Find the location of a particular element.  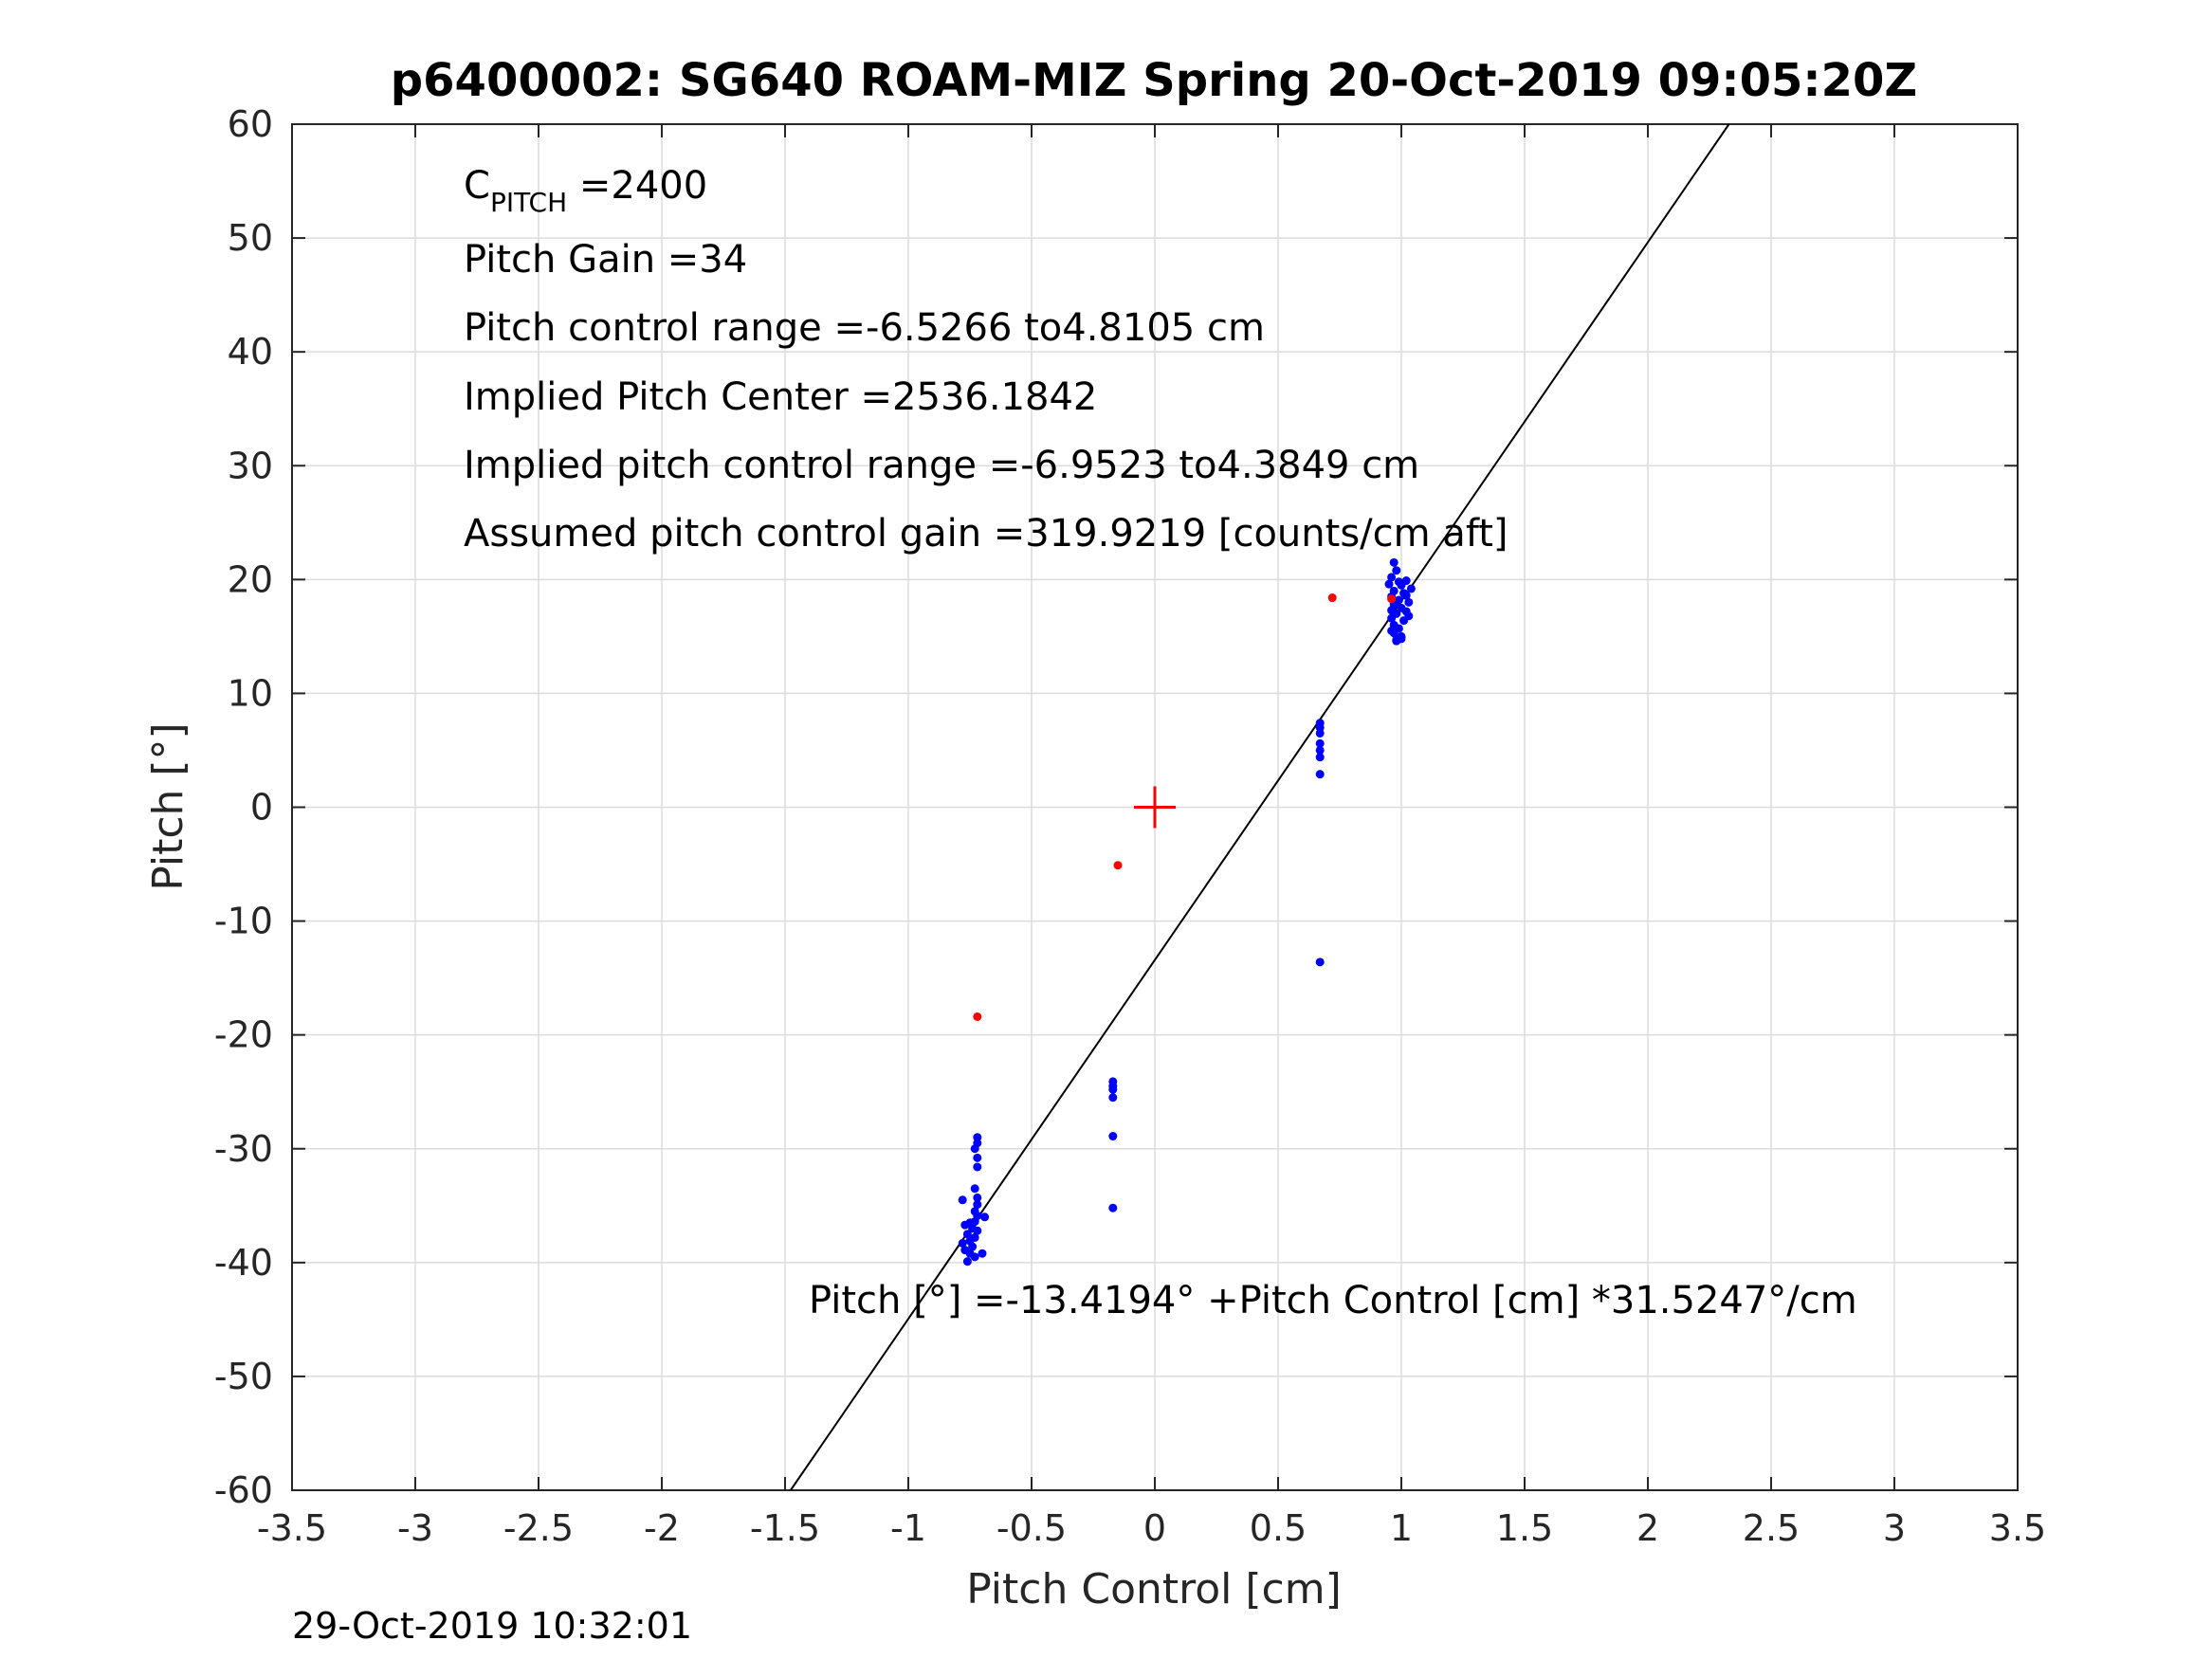

y-tick-label: -10 is located at coordinates (243, 921).